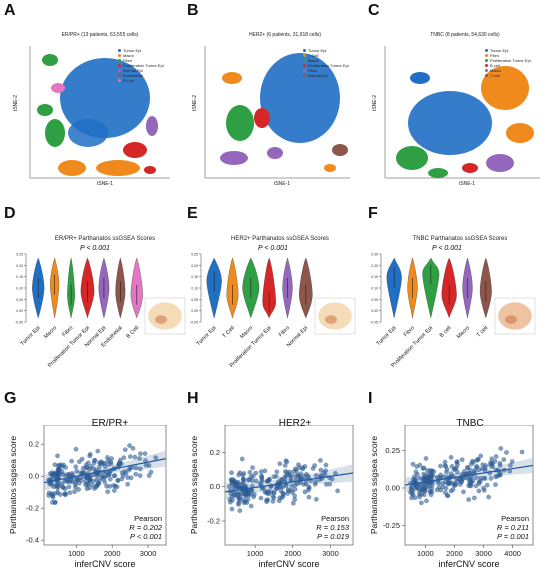 The height and width of the screenshot is (581, 550). Describe the element at coordinates (446, 332) in the screenshot. I see `violin-category-label: B cell` at that location.